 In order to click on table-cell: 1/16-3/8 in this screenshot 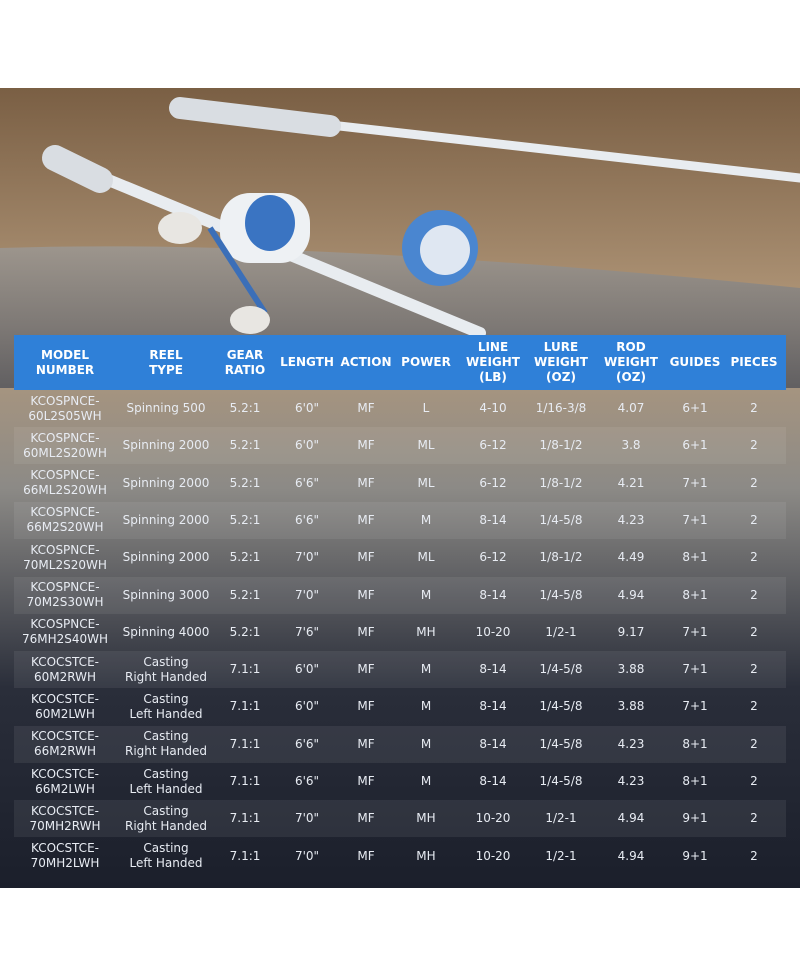, I will do `click(561, 408)`.